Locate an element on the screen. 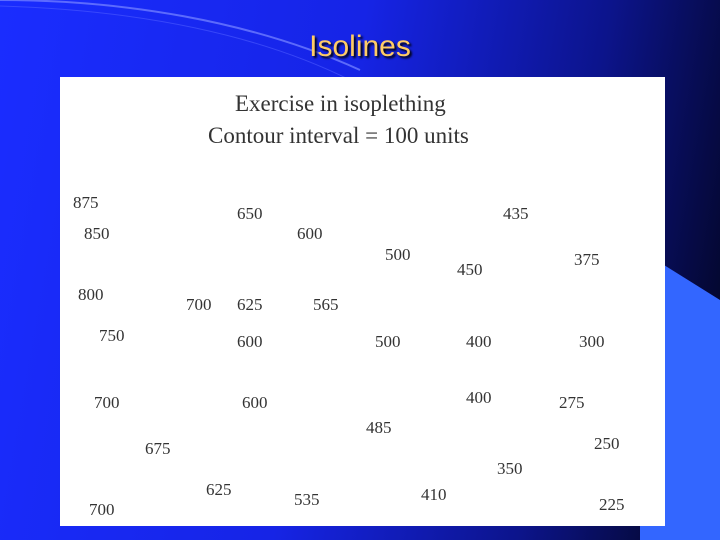  value-label: 225 is located at coordinates (612, 504).